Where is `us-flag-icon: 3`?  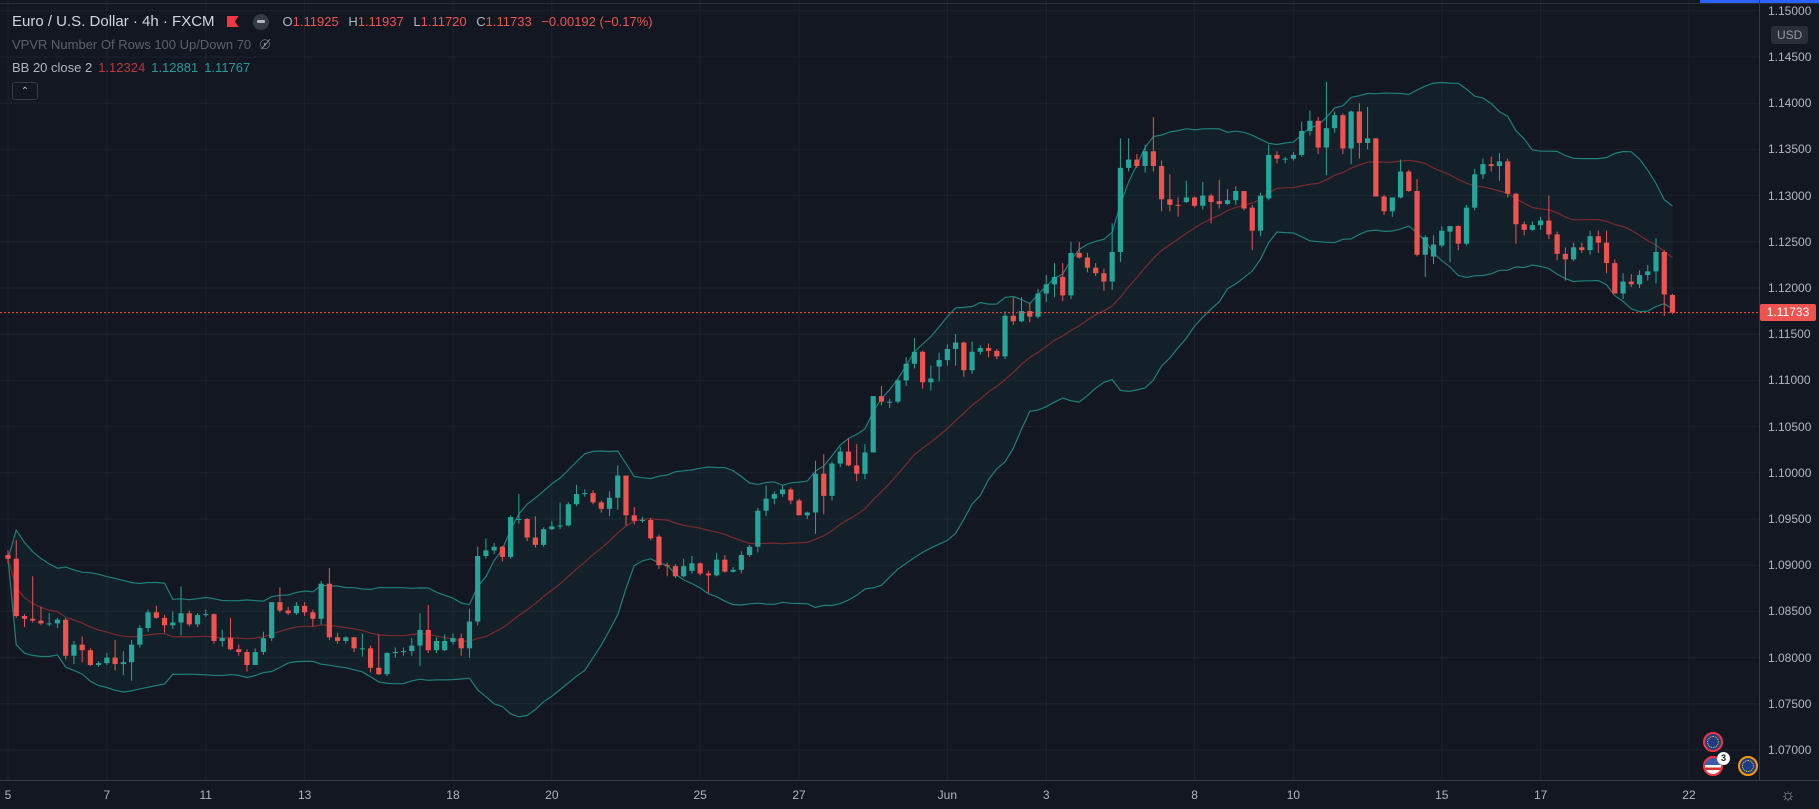 us-flag-icon: 3 is located at coordinates (1716, 764).